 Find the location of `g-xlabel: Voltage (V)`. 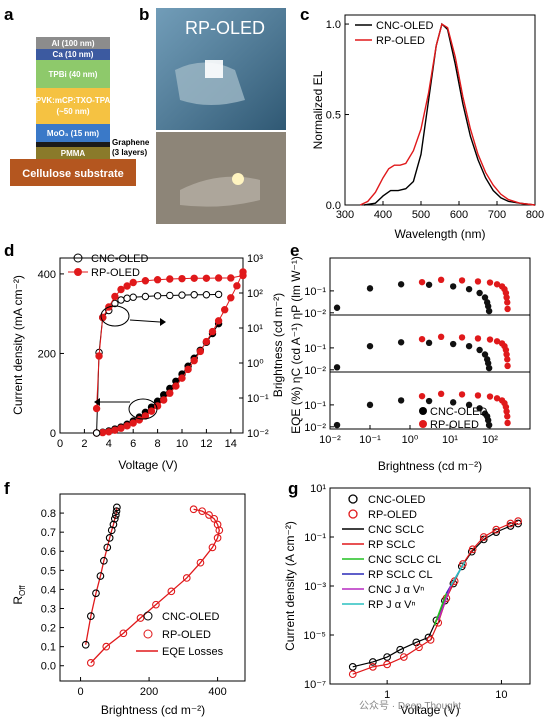

g-xlabel: Voltage (V) is located at coordinates (429, 710).